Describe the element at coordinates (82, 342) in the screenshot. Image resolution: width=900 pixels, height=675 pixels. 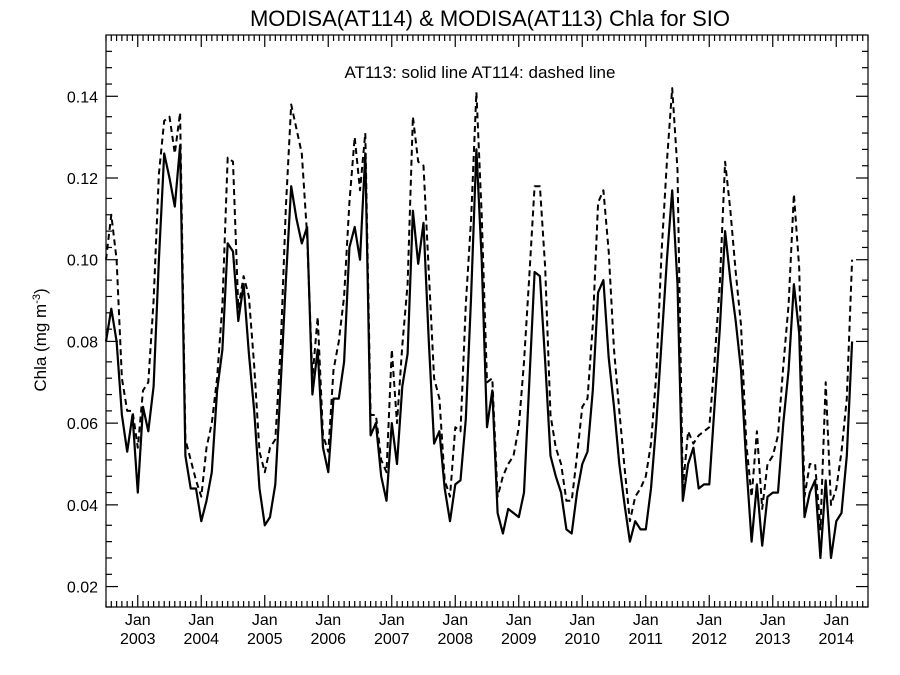
I see `y-tick-label: 0.08` at that location.